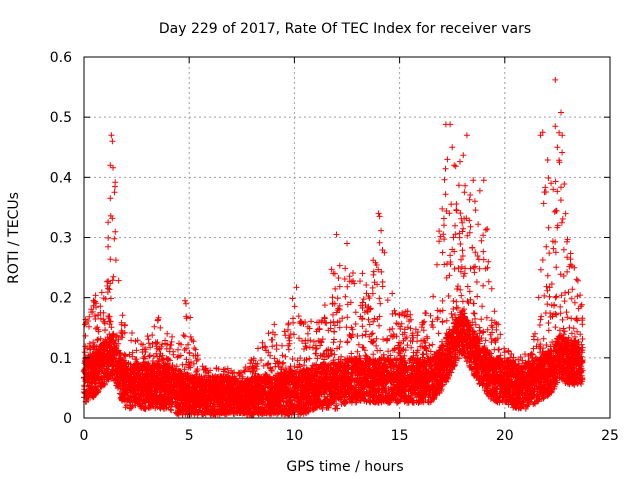  Describe the element at coordinates (400, 436) in the screenshot. I see `x-tick-label: 15` at that location.